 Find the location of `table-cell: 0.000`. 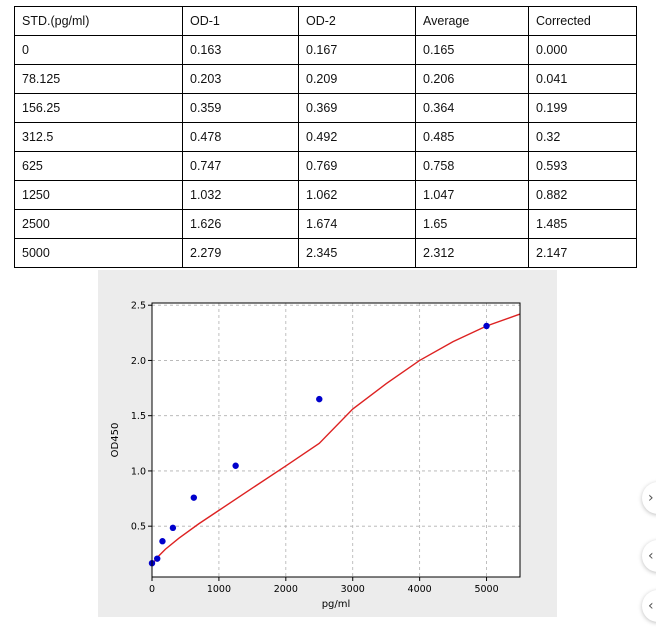

table-cell: 0.000 is located at coordinates (582, 50).